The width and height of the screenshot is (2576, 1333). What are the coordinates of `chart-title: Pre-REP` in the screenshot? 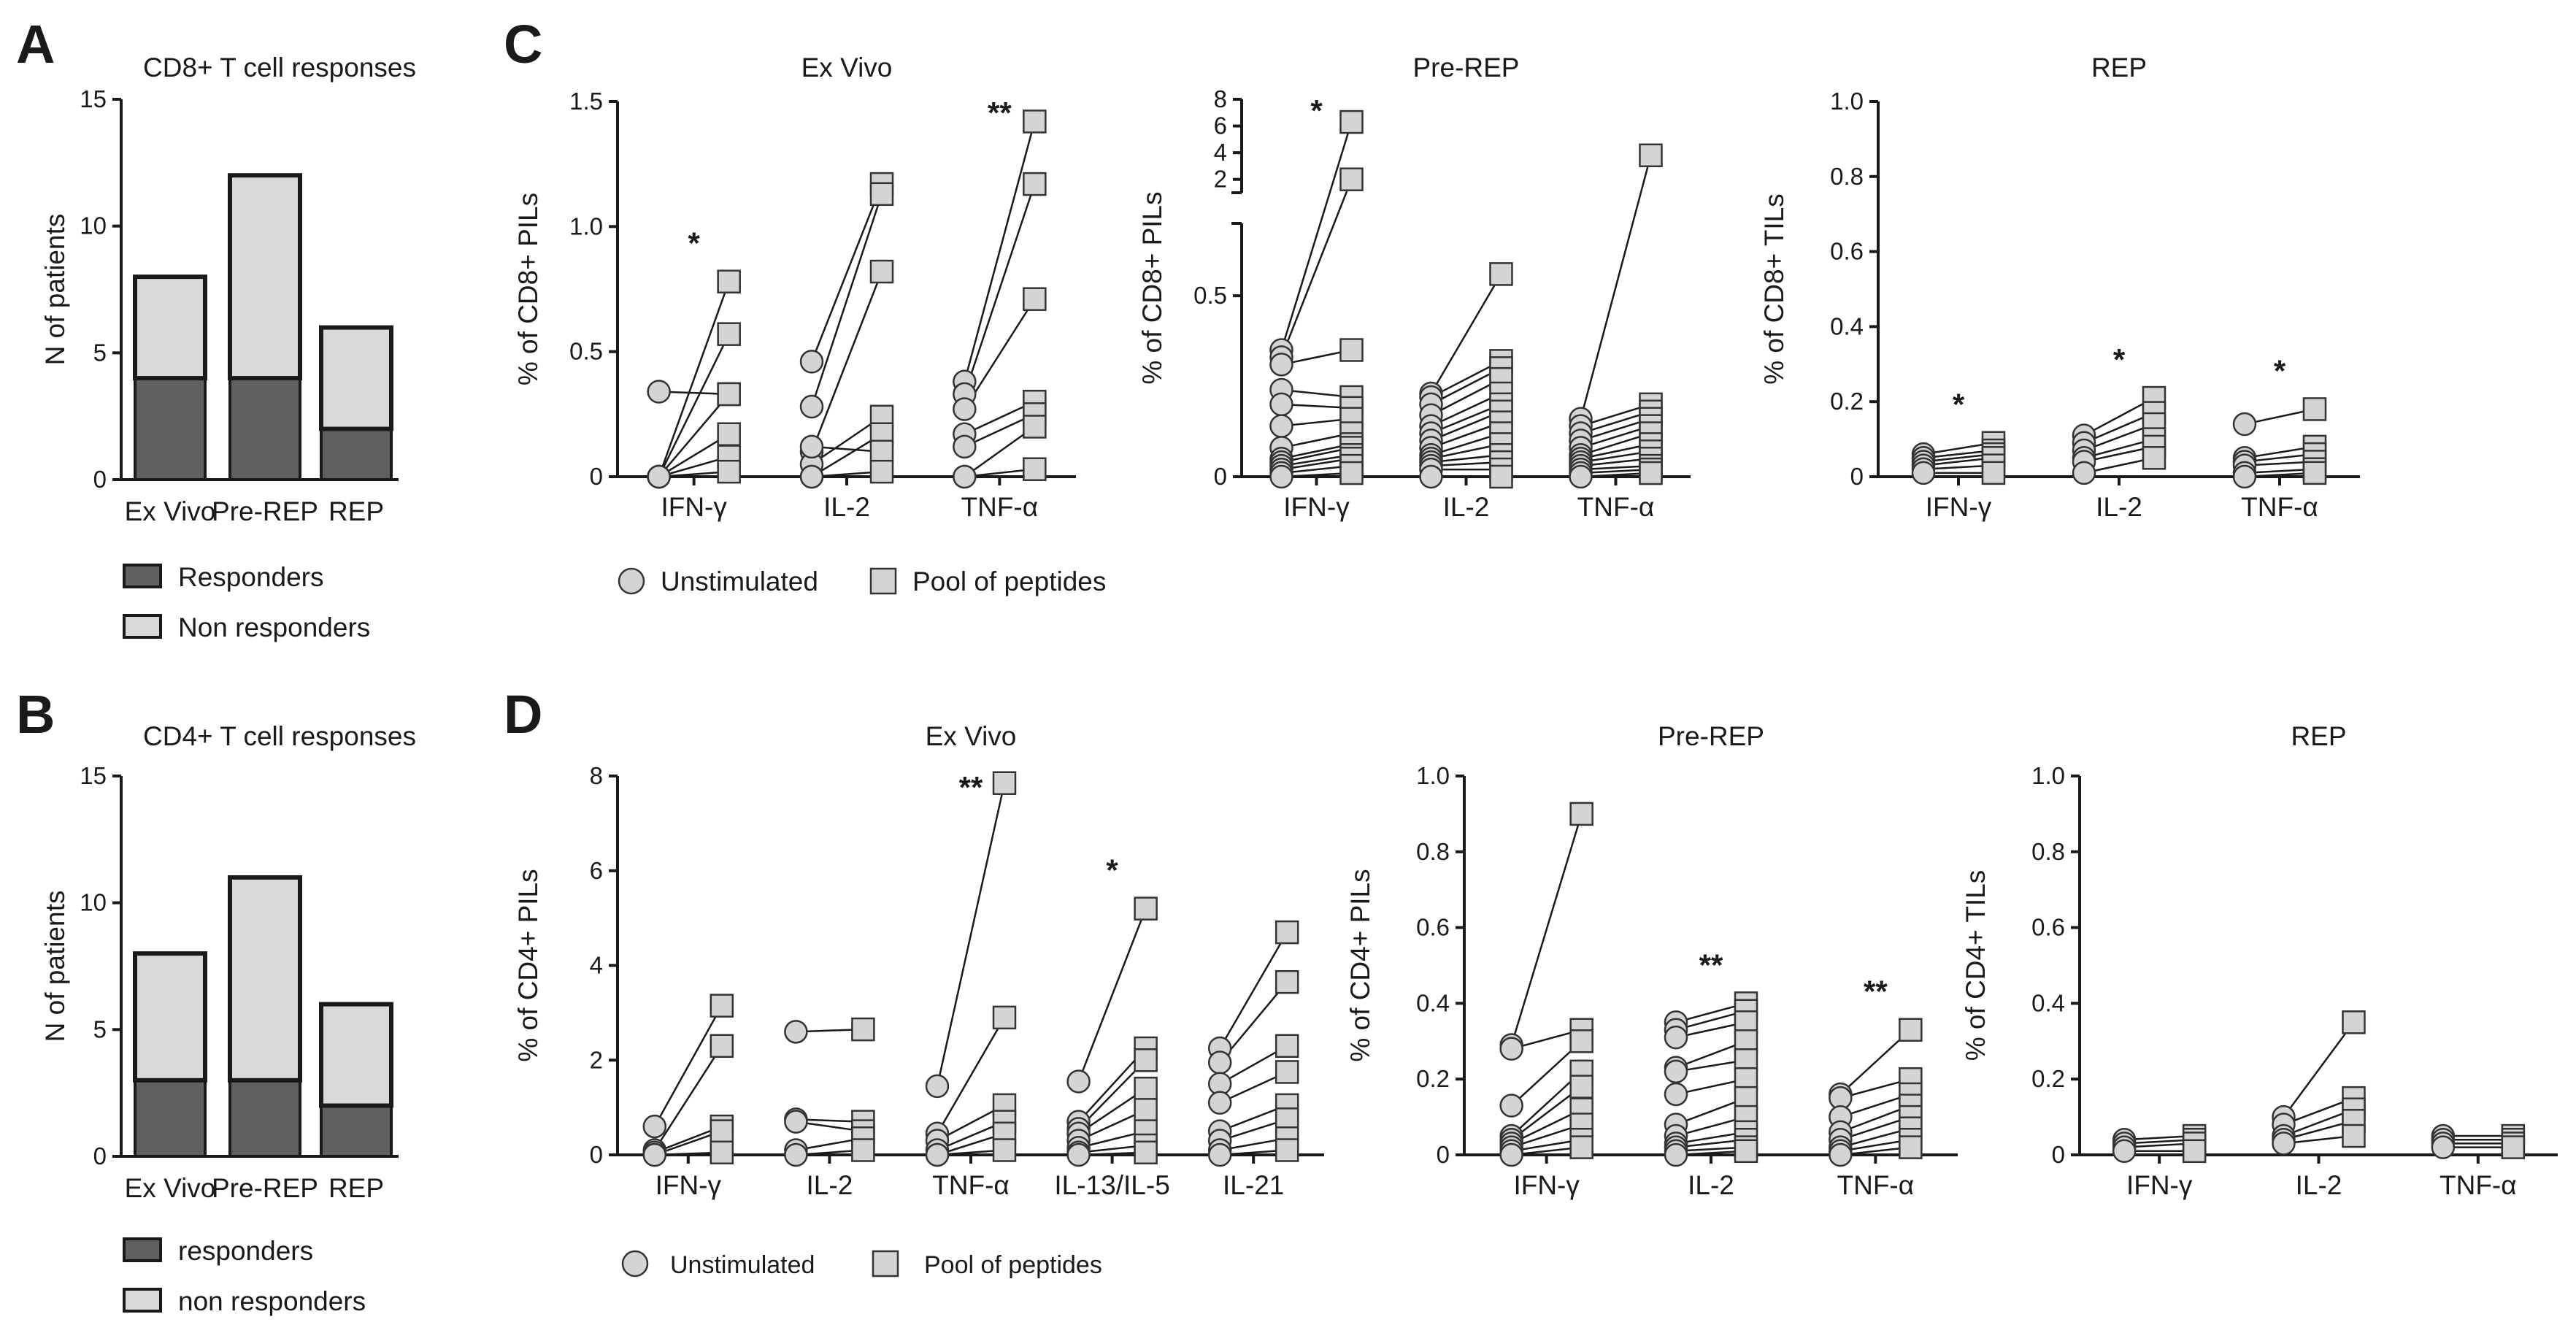 It's located at (1466, 67).